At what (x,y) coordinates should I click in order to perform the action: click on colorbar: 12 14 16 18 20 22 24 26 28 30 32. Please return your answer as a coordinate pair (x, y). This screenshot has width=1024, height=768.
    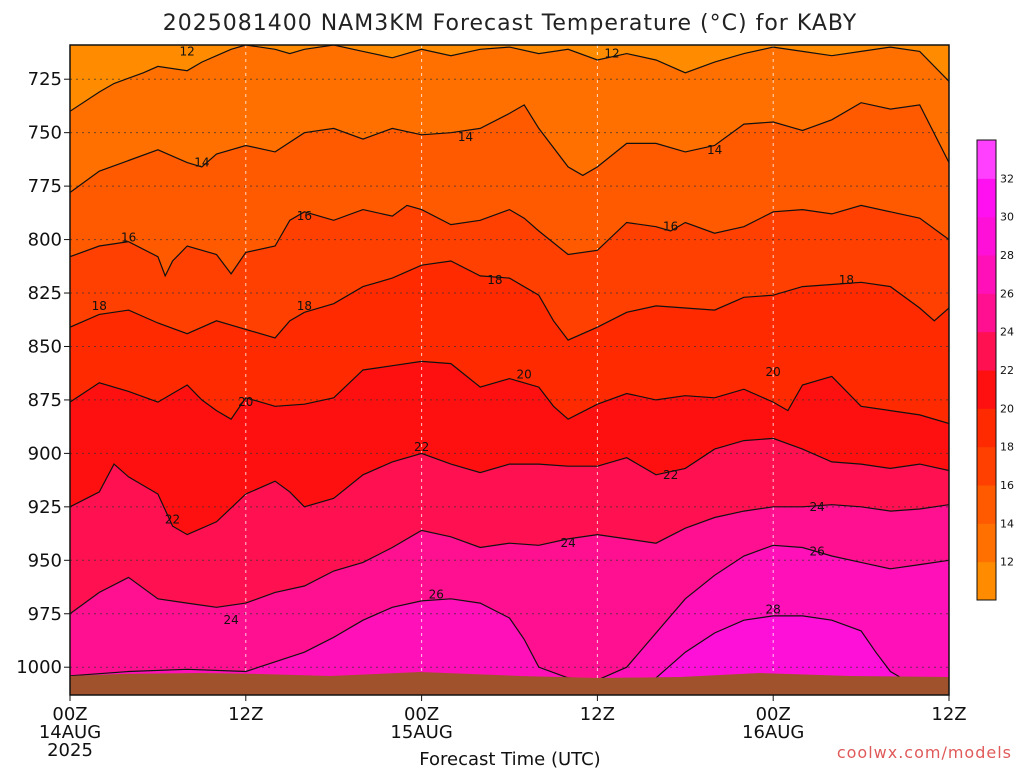
    Looking at the image, I should click on (995, 370).